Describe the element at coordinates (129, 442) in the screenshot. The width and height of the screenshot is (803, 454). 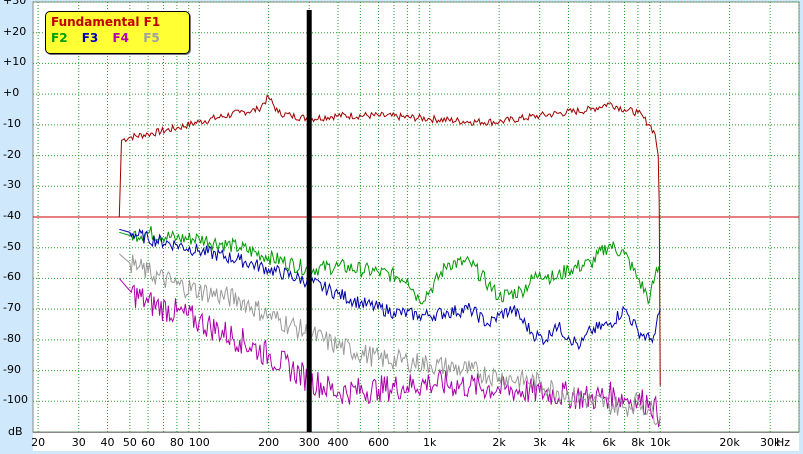
I see `x-tick-label: 50` at that location.